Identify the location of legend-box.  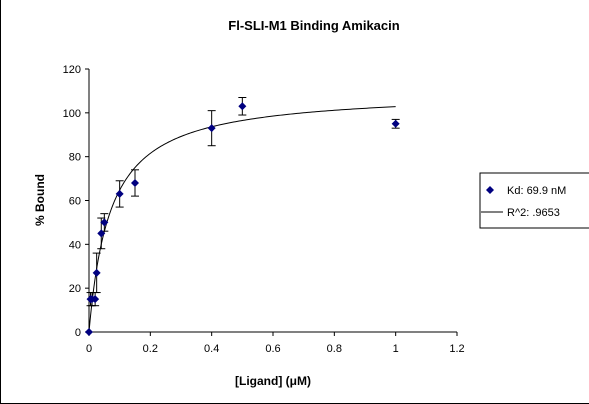
(534, 200).